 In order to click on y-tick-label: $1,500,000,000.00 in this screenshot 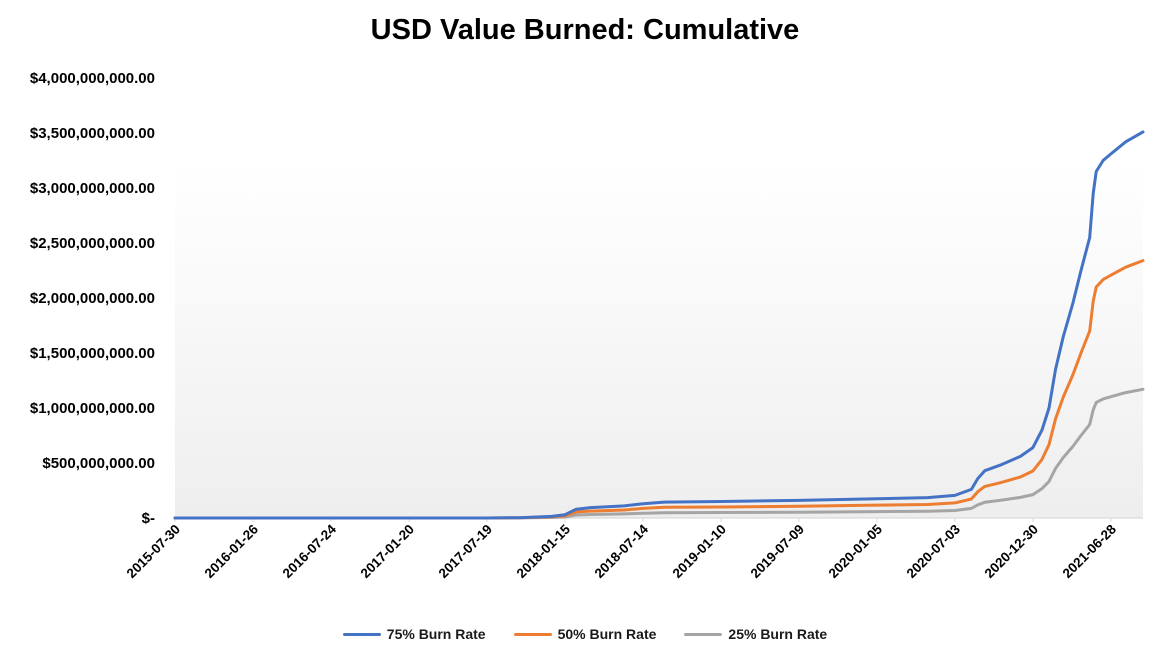, I will do `click(92, 353)`.